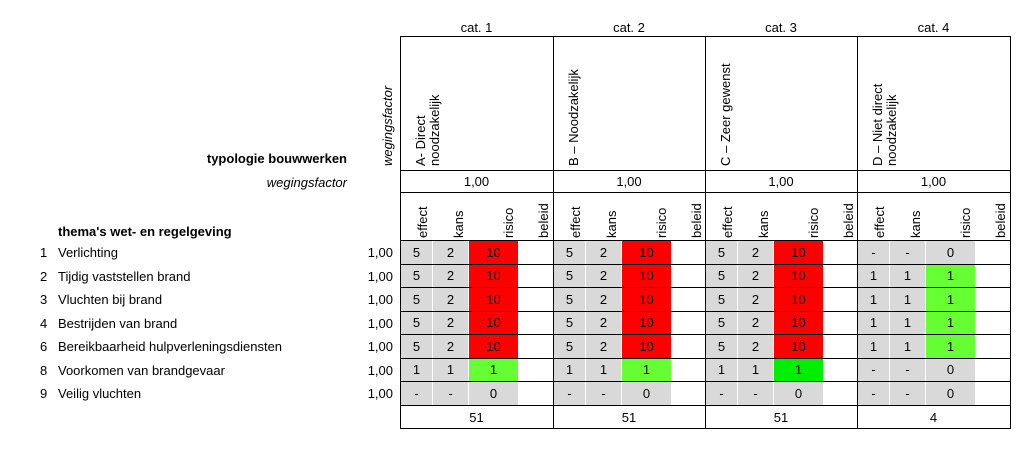 The image size is (1027, 454). What do you see at coordinates (420, 140) in the screenshot?
I see `category-type-line: A- Direct` at bounding box center [420, 140].